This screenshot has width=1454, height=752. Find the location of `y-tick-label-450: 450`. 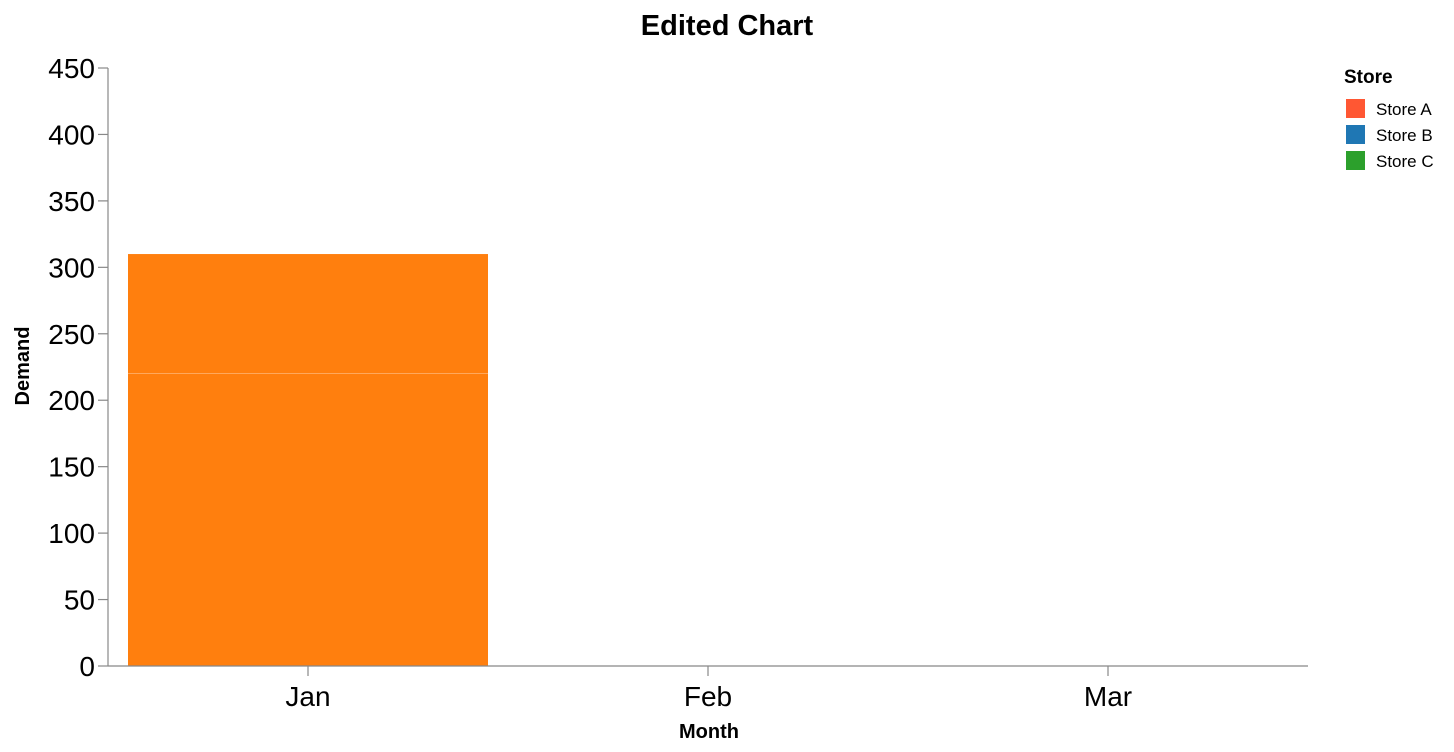

y-tick-label-450: 450 is located at coordinates (71, 68).